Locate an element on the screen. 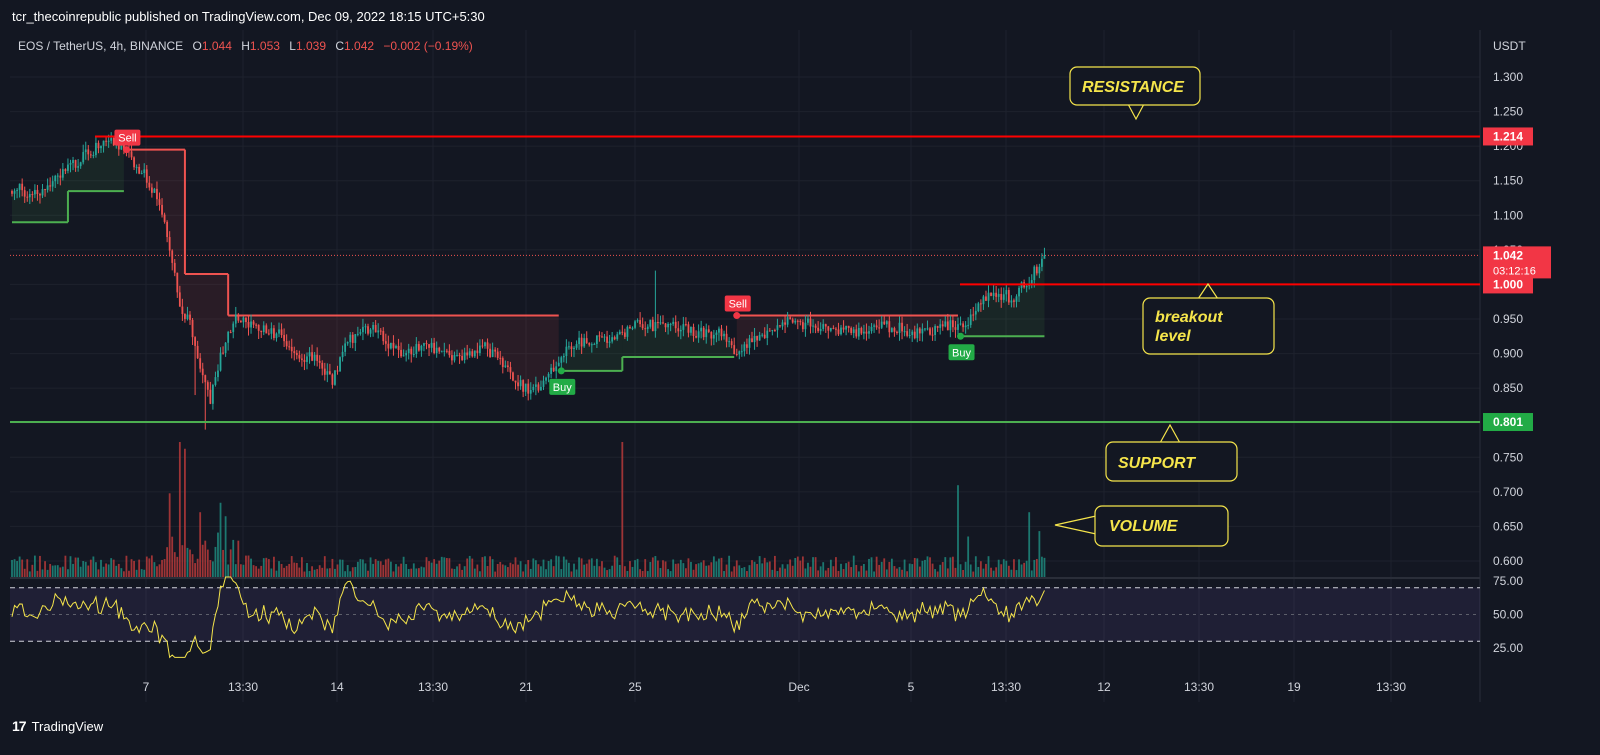 The height and width of the screenshot is (755, 1600). price-tick-label: 0.900 is located at coordinates (1508, 354).